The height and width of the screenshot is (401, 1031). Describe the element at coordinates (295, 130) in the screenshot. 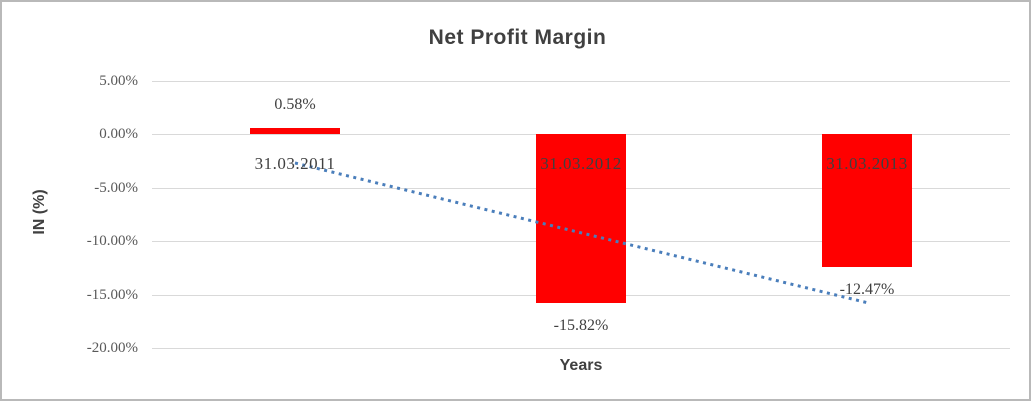

I see `bar-2011` at that location.